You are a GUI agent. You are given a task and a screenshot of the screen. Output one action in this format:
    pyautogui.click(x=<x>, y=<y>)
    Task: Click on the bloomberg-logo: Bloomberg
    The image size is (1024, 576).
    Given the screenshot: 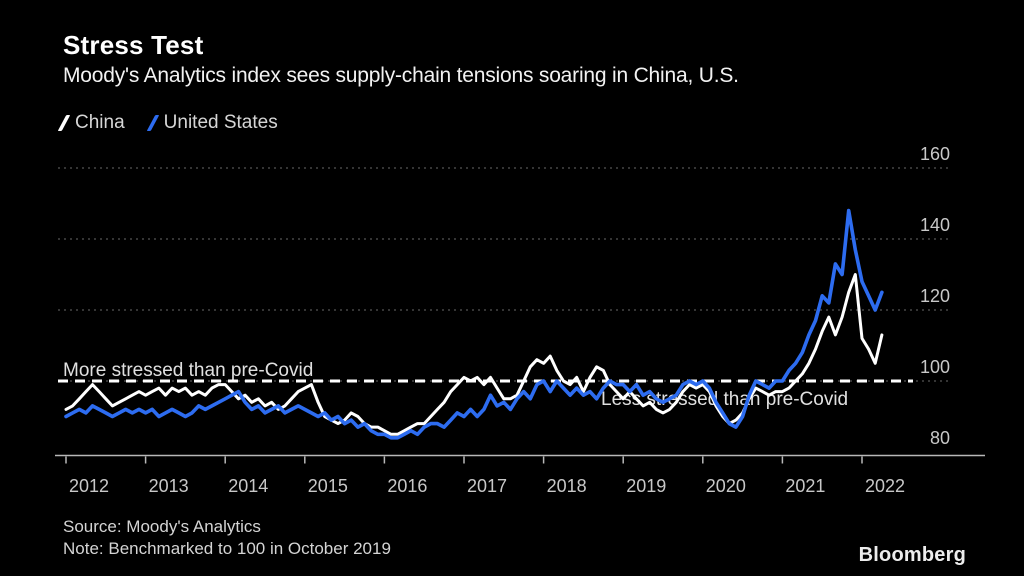 What is the action you would take?
    pyautogui.click(x=912, y=555)
    